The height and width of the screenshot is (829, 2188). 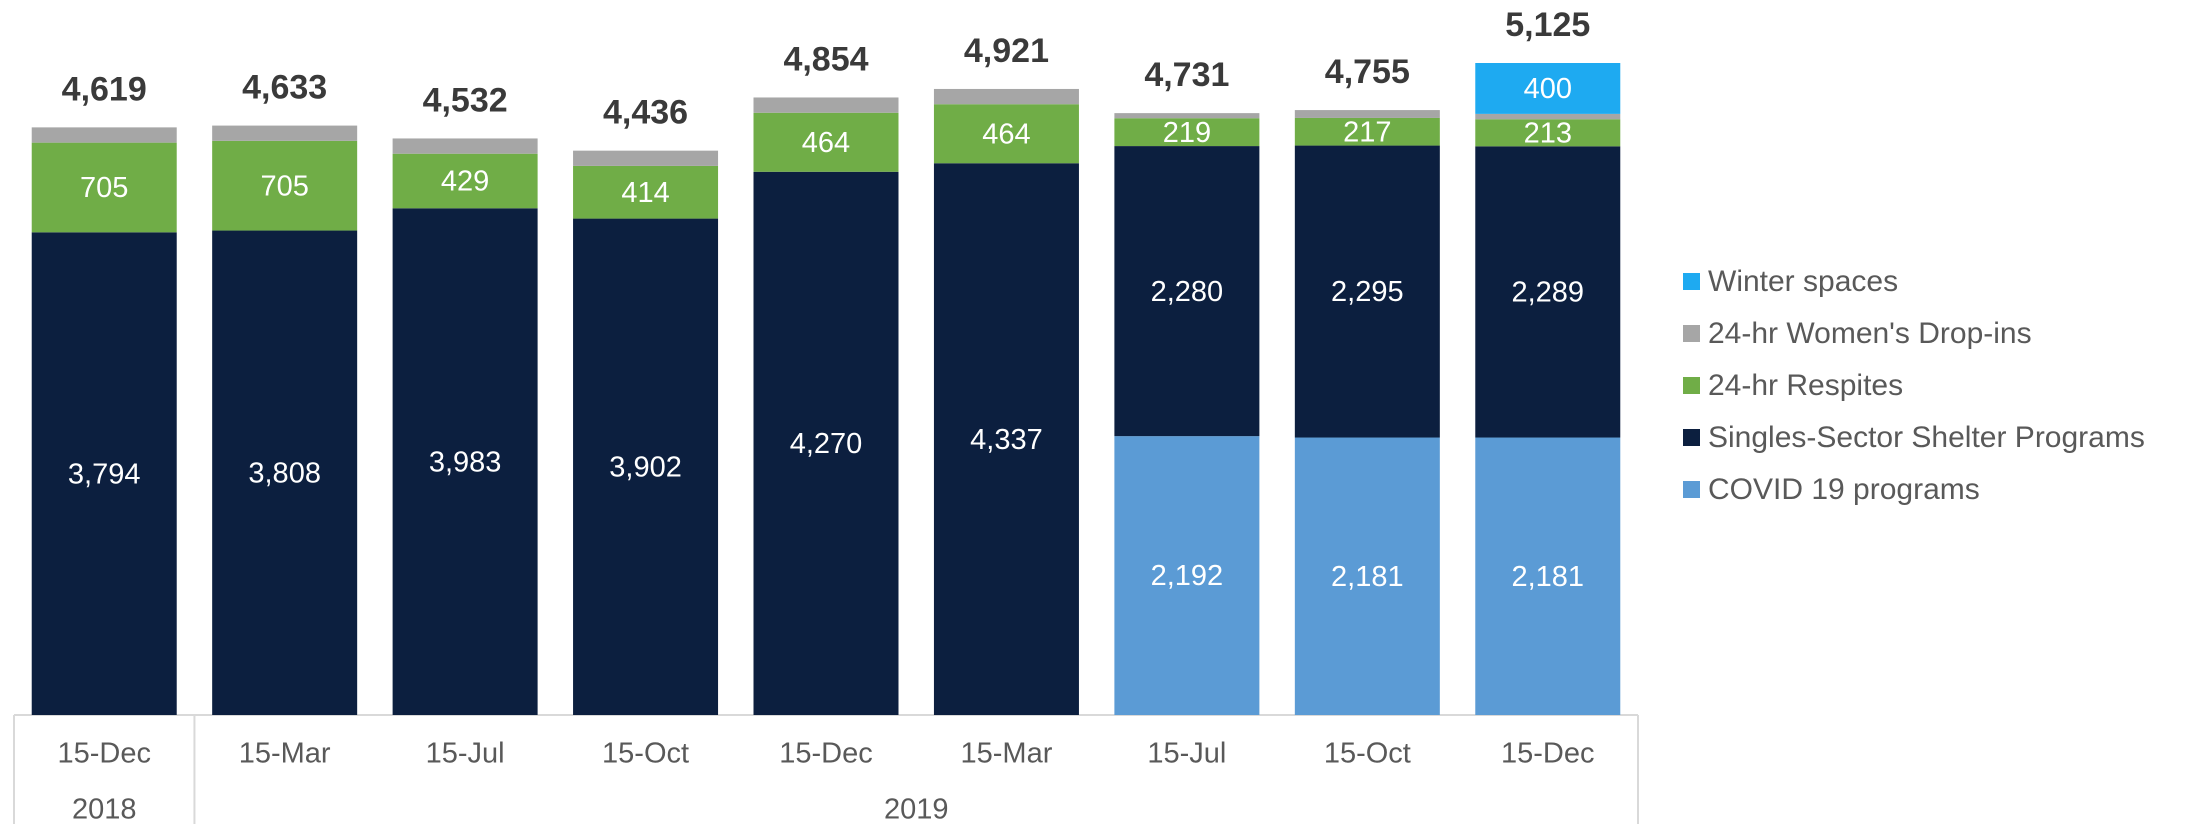 I want to click on data-label: 429, so click(x=465, y=182).